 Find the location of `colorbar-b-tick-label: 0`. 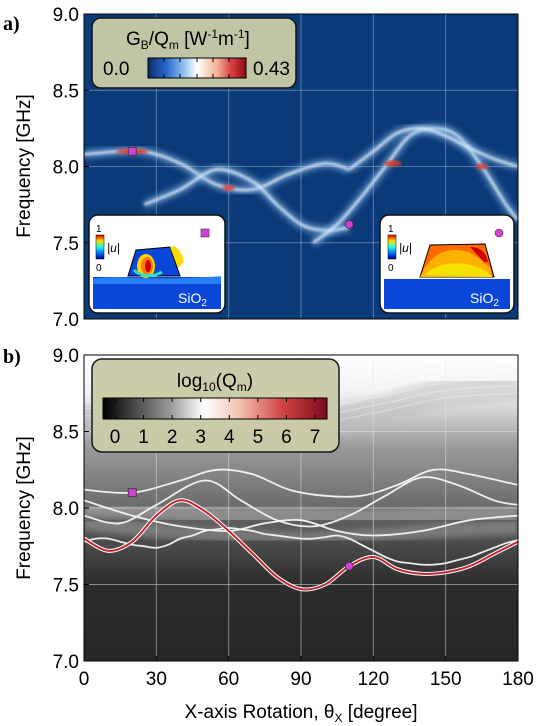

colorbar-b-tick-label: 0 is located at coordinates (115, 437).